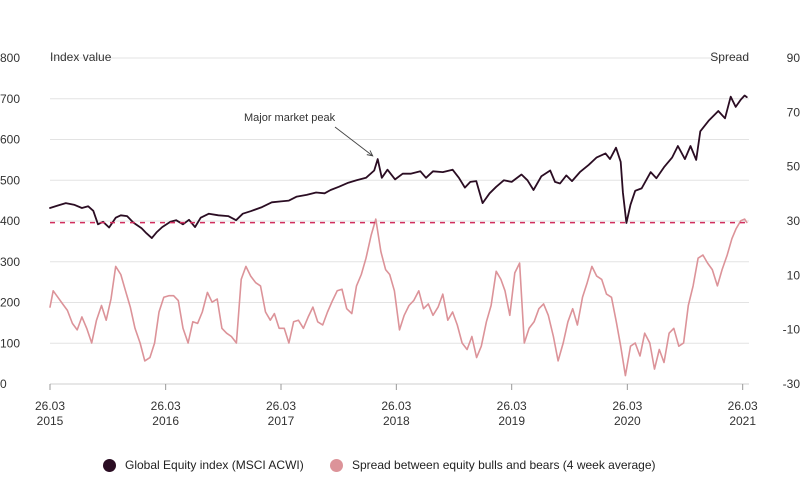  I want to click on right-tick-label: 30, so click(793, 221).